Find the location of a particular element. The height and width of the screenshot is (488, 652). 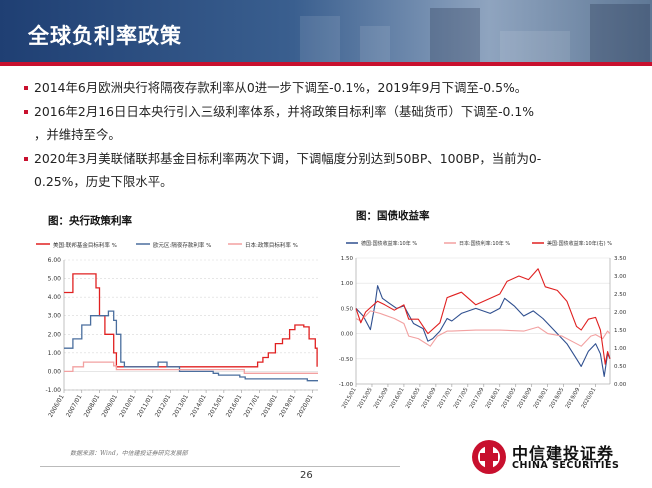

x-tick-label: 2019/05 is located at coordinates (557, 398).